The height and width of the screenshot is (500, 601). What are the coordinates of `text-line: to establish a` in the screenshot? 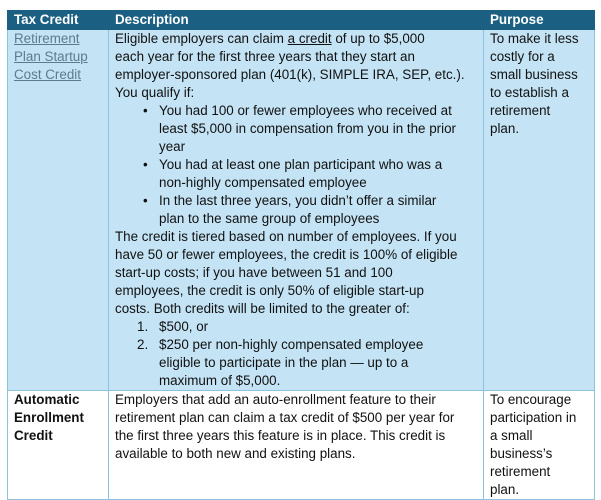 It's located at (529, 92).